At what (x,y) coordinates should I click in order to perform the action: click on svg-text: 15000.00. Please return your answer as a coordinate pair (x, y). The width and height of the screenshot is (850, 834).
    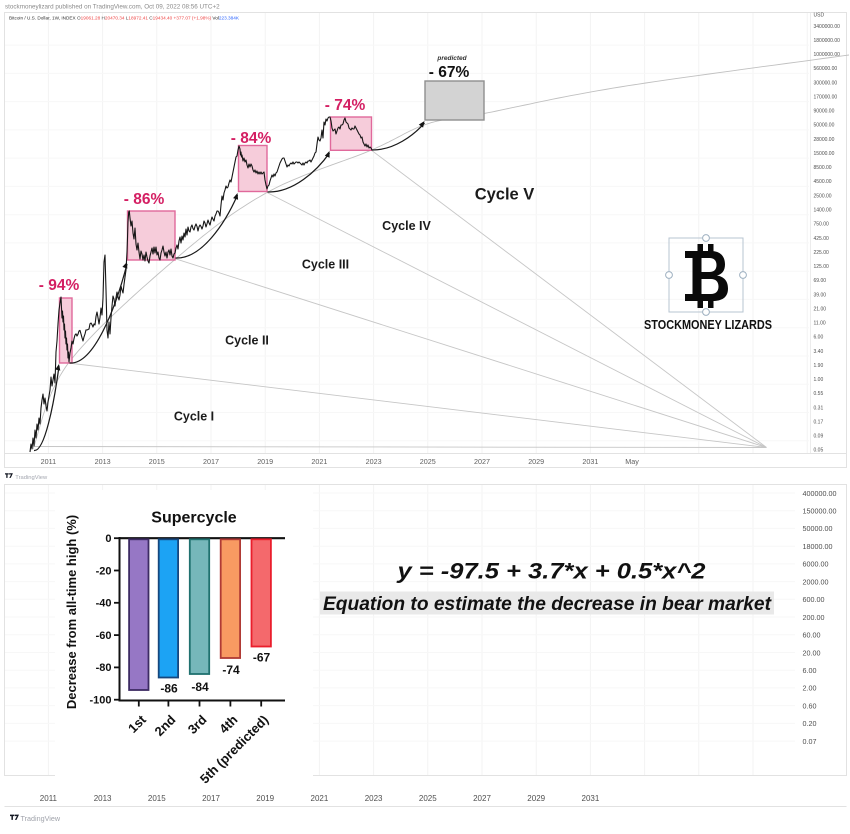
    Looking at the image, I should click on (824, 154).